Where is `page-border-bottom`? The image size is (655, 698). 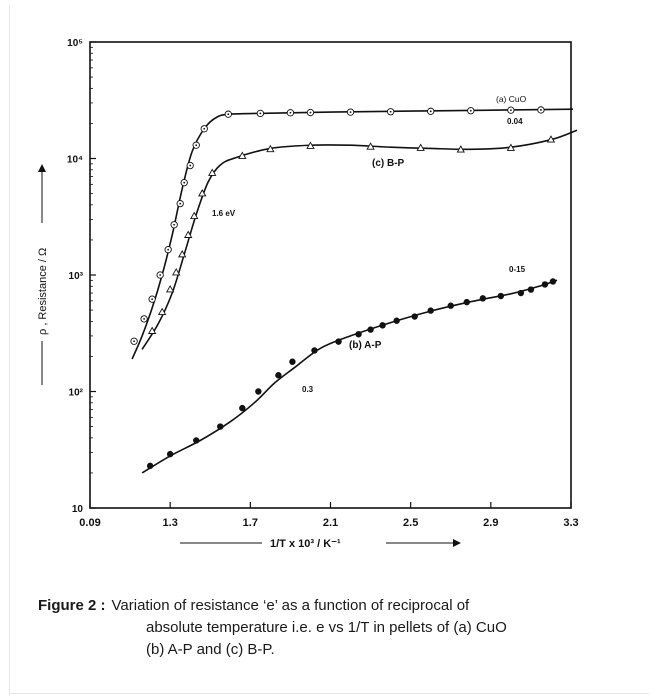
page-border-bottom is located at coordinates (329, 693).